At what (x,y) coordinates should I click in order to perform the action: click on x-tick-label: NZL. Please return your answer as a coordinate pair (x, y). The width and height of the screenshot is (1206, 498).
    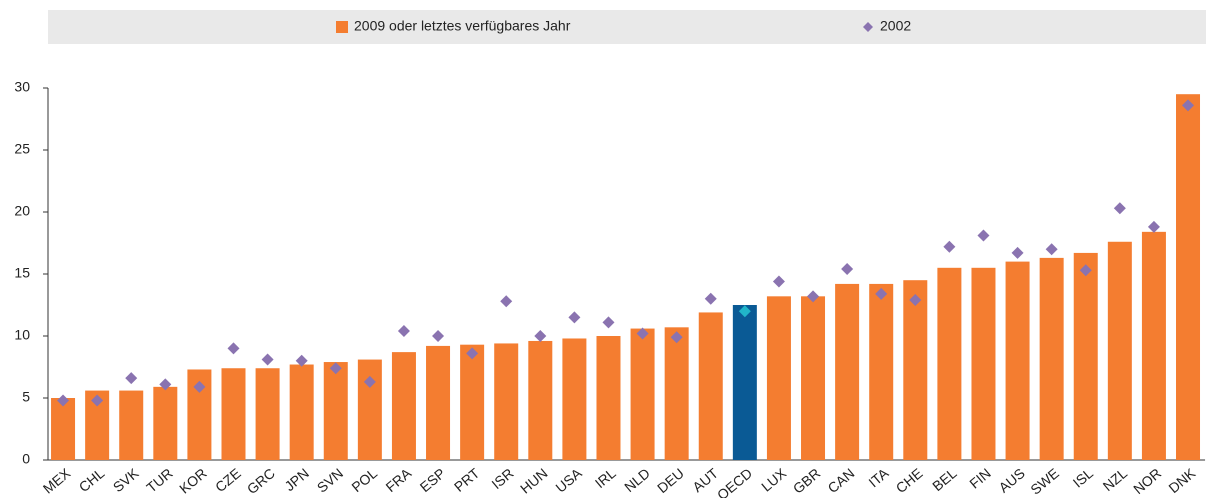
    Looking at the image, I should click on (1115, 479).